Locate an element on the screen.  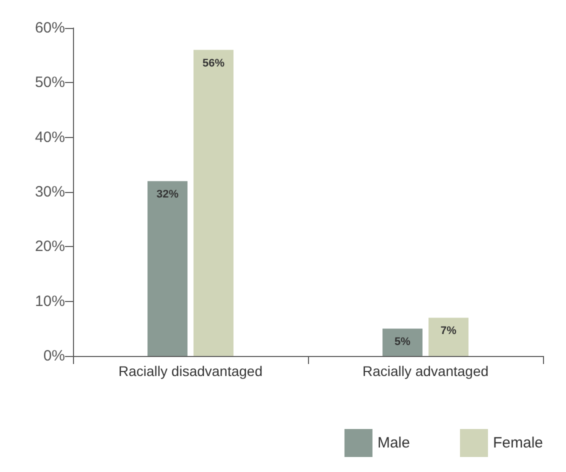
data-label: 5% is located at coordinates (402, 342).